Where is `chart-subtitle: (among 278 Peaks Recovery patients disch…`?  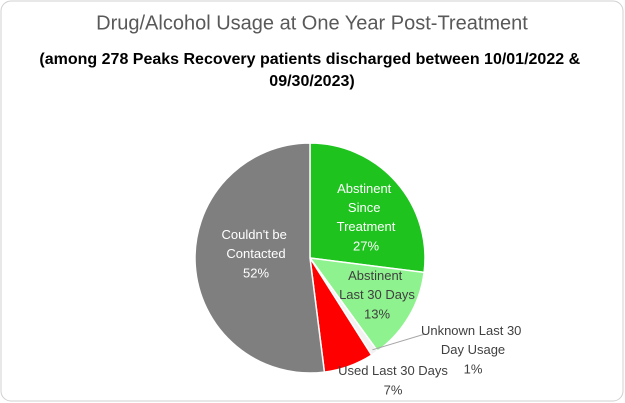
chart-subtitle: (among 278 Peaks Recovery patients disch… is located at coordinates (311, 70).